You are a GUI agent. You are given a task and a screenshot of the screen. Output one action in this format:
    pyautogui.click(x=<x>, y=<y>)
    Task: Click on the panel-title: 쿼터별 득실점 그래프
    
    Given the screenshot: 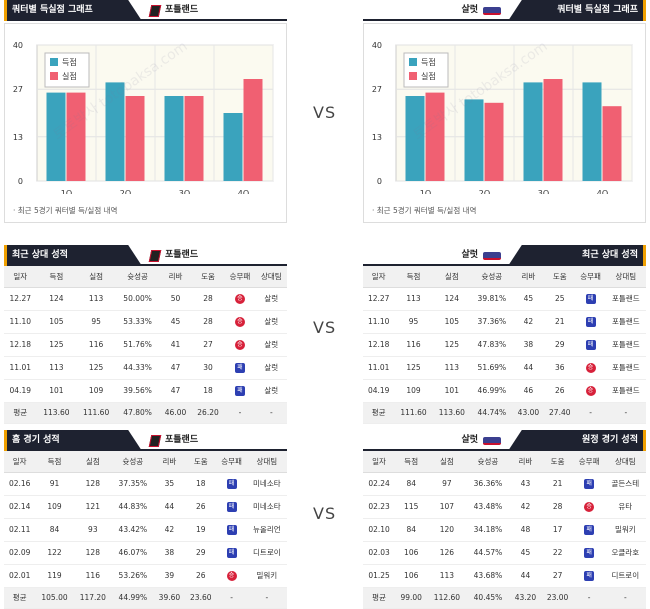 What is the action you would take?
    pyautogui.click(x=597, y=10)
    